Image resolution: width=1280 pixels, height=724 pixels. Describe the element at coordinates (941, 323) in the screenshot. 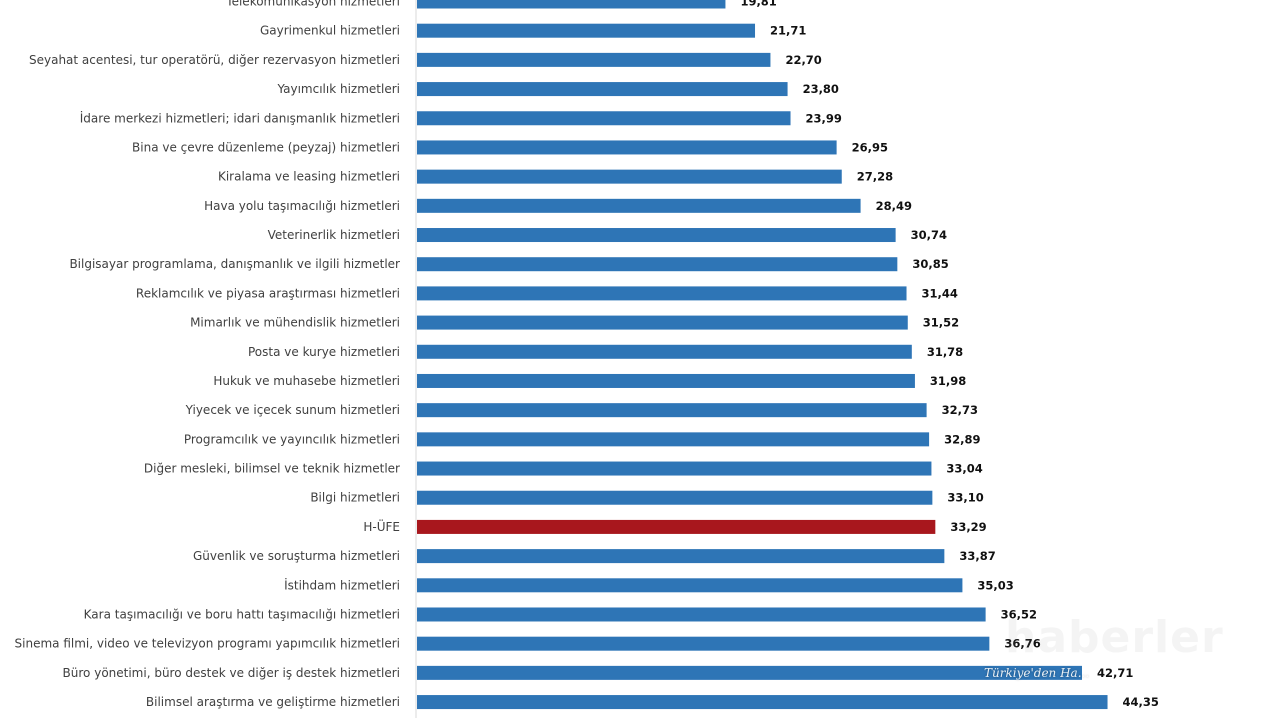

I see `data-label: 31,52` at that location.